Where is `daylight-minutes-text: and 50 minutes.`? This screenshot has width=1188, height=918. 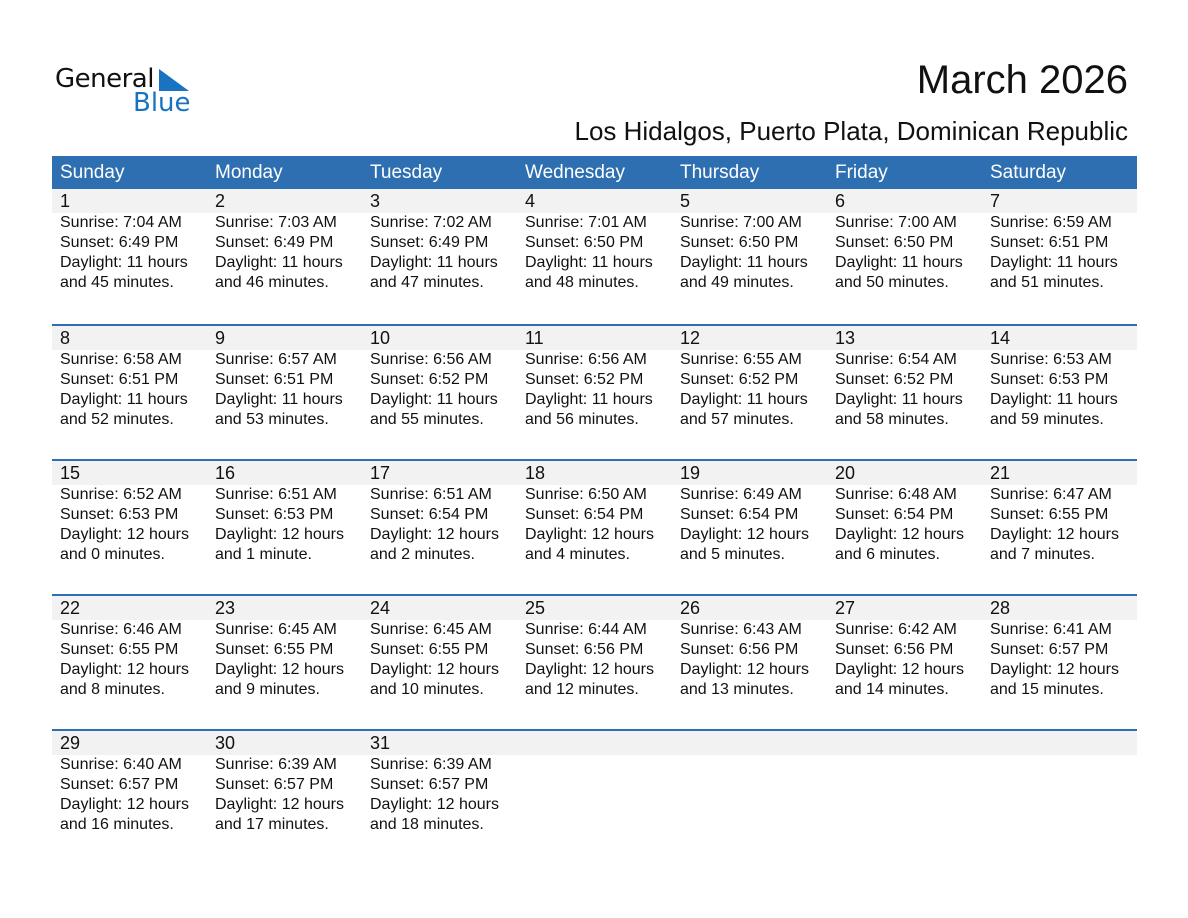
daylight-minutes-text: and 50 minutes. is located at coordinates (892, 282).